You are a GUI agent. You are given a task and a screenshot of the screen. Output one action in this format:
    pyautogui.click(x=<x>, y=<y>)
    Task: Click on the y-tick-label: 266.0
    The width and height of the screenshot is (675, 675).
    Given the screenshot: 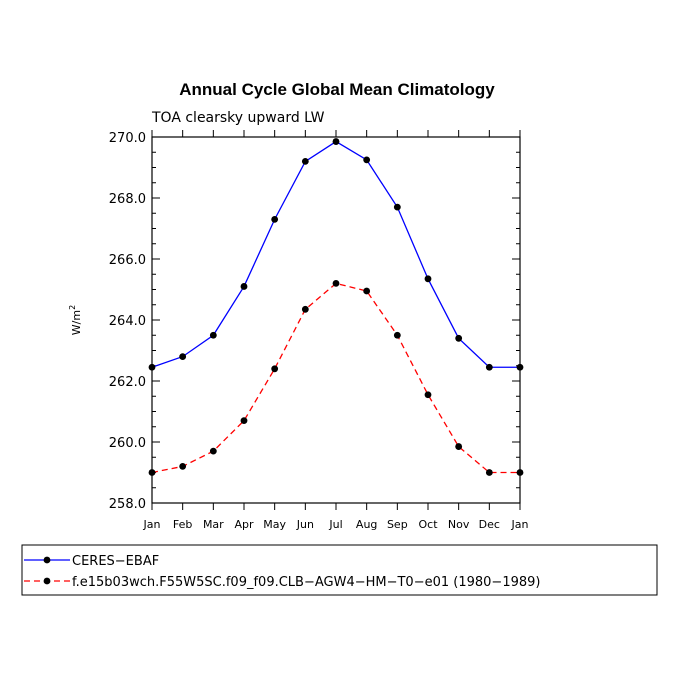 What is the action you would take?
    pyautogui.click(x=127, y=260)
    